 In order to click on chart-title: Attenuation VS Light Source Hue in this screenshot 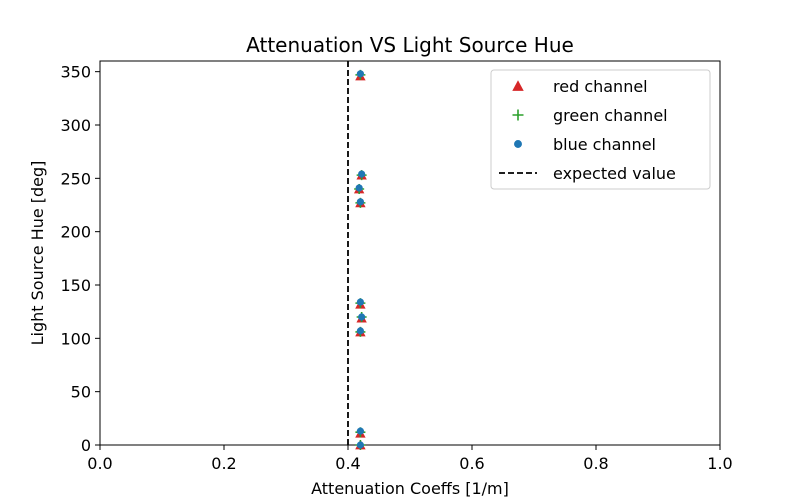, I will do `click(410, 45)`.